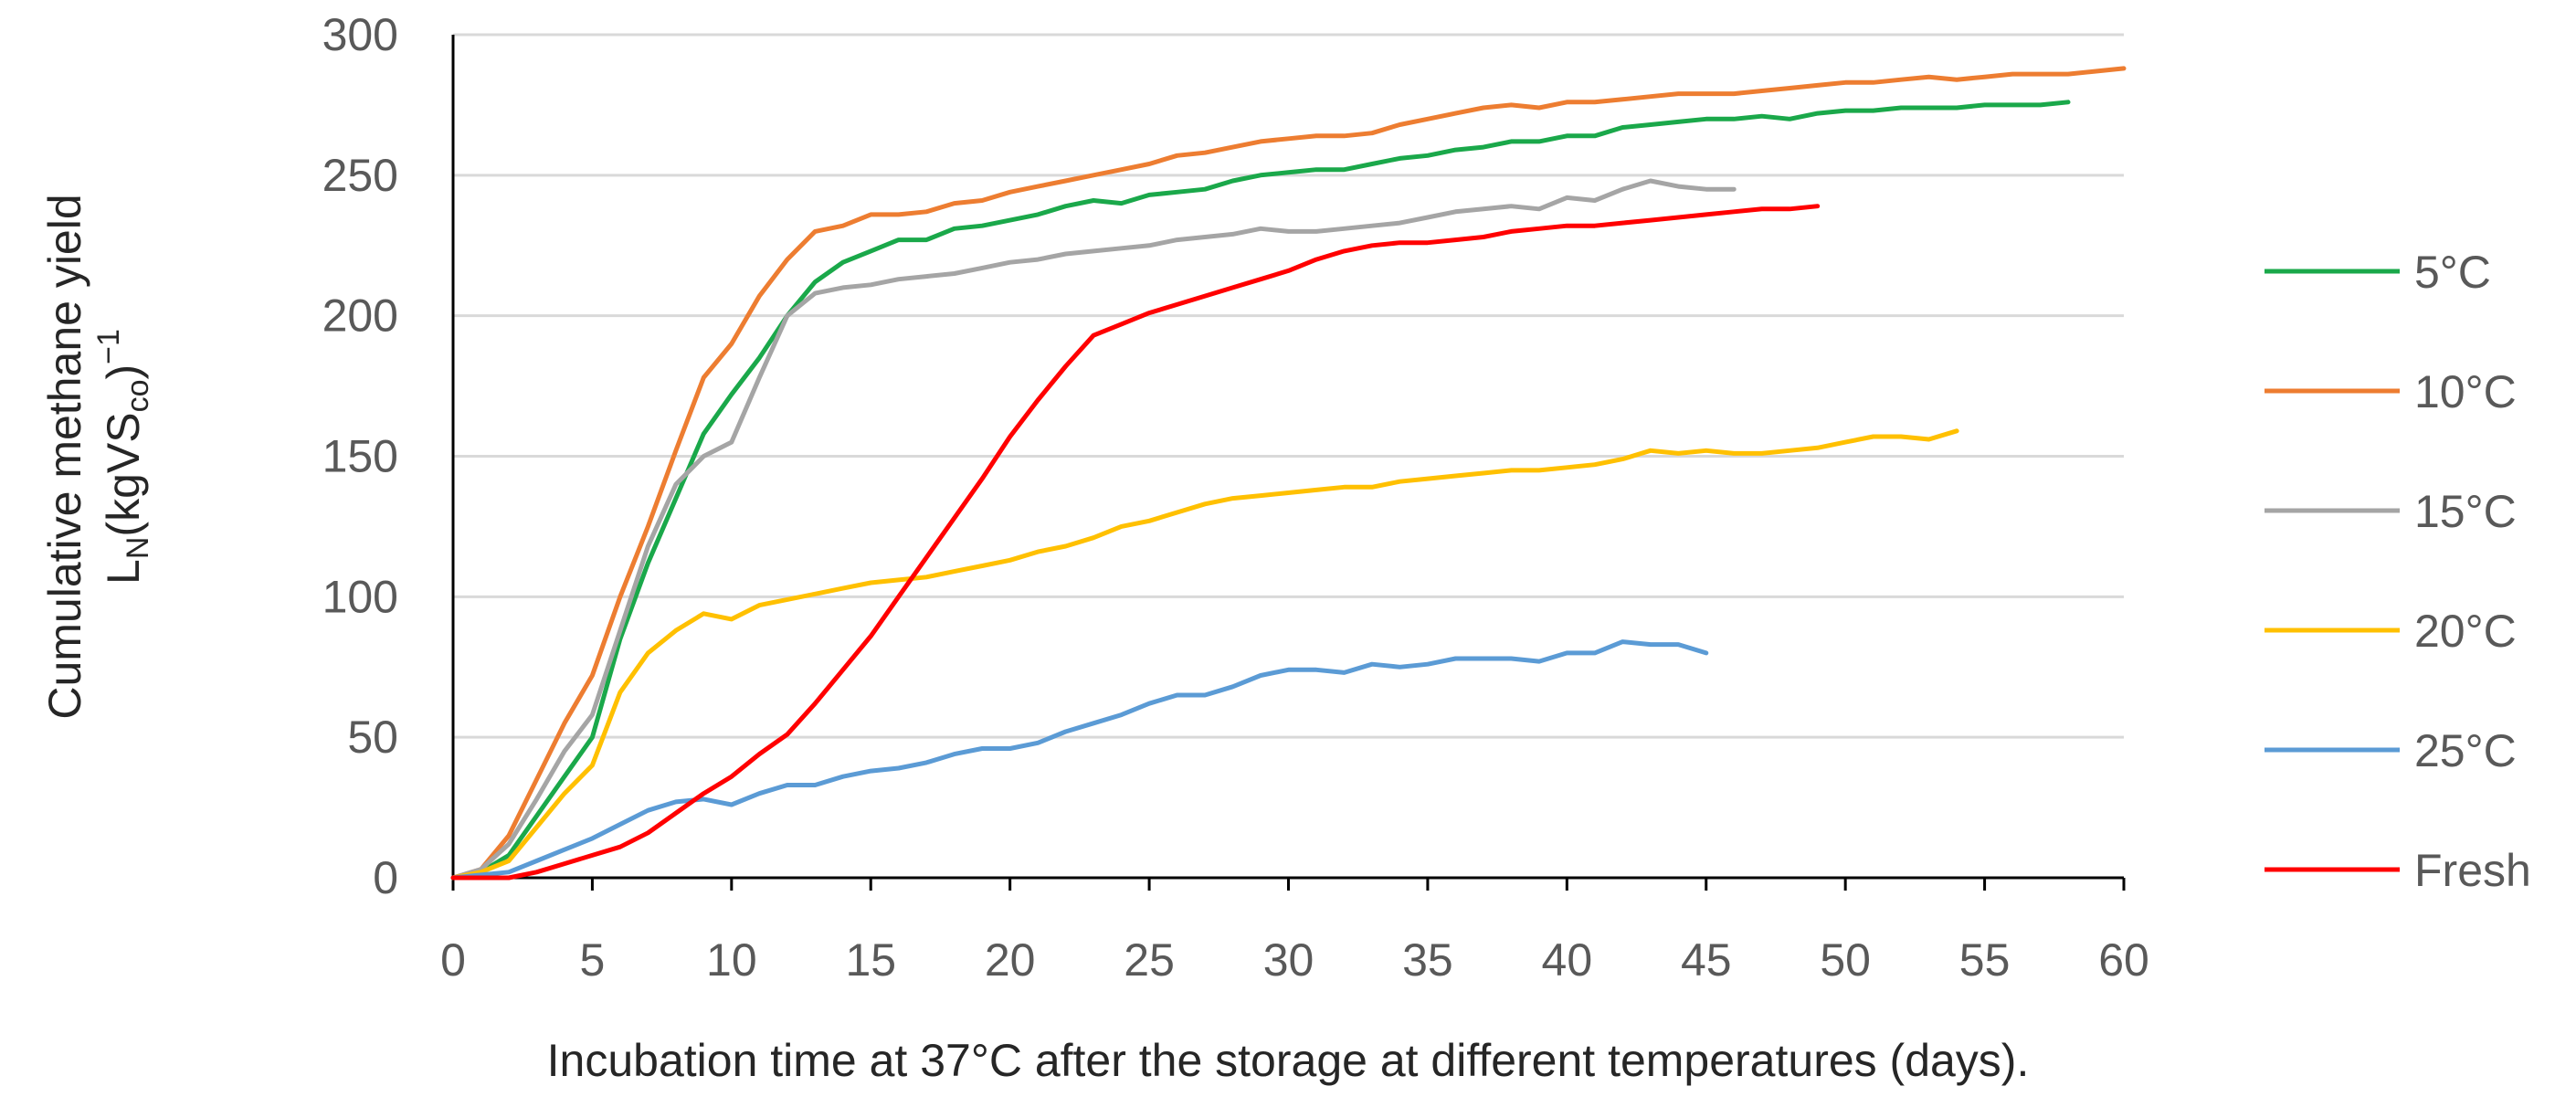 The image size is (2576, 1118). Describe the element at coordinates (360, 596) in the screenshot. I see `y-tick-label: 100` at that location.